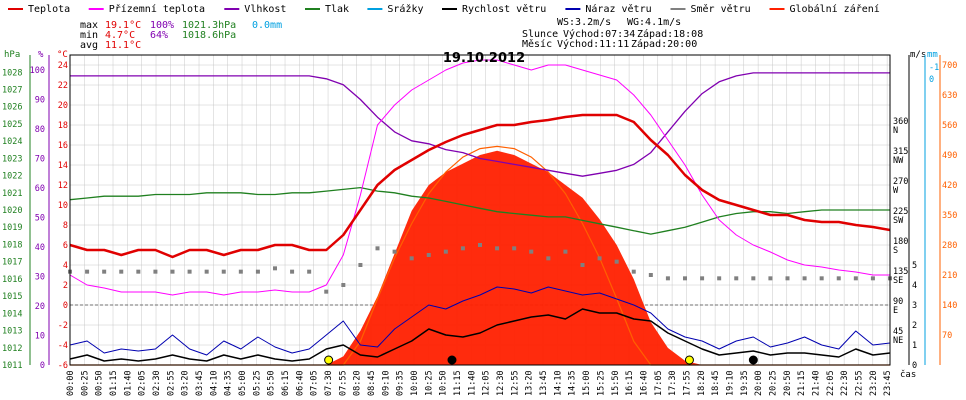  What do you see at coordinates (157, 9) in the screenshot?
I see `legend-label-feels: Přízemní teplota` at bounding box center [157, 9].